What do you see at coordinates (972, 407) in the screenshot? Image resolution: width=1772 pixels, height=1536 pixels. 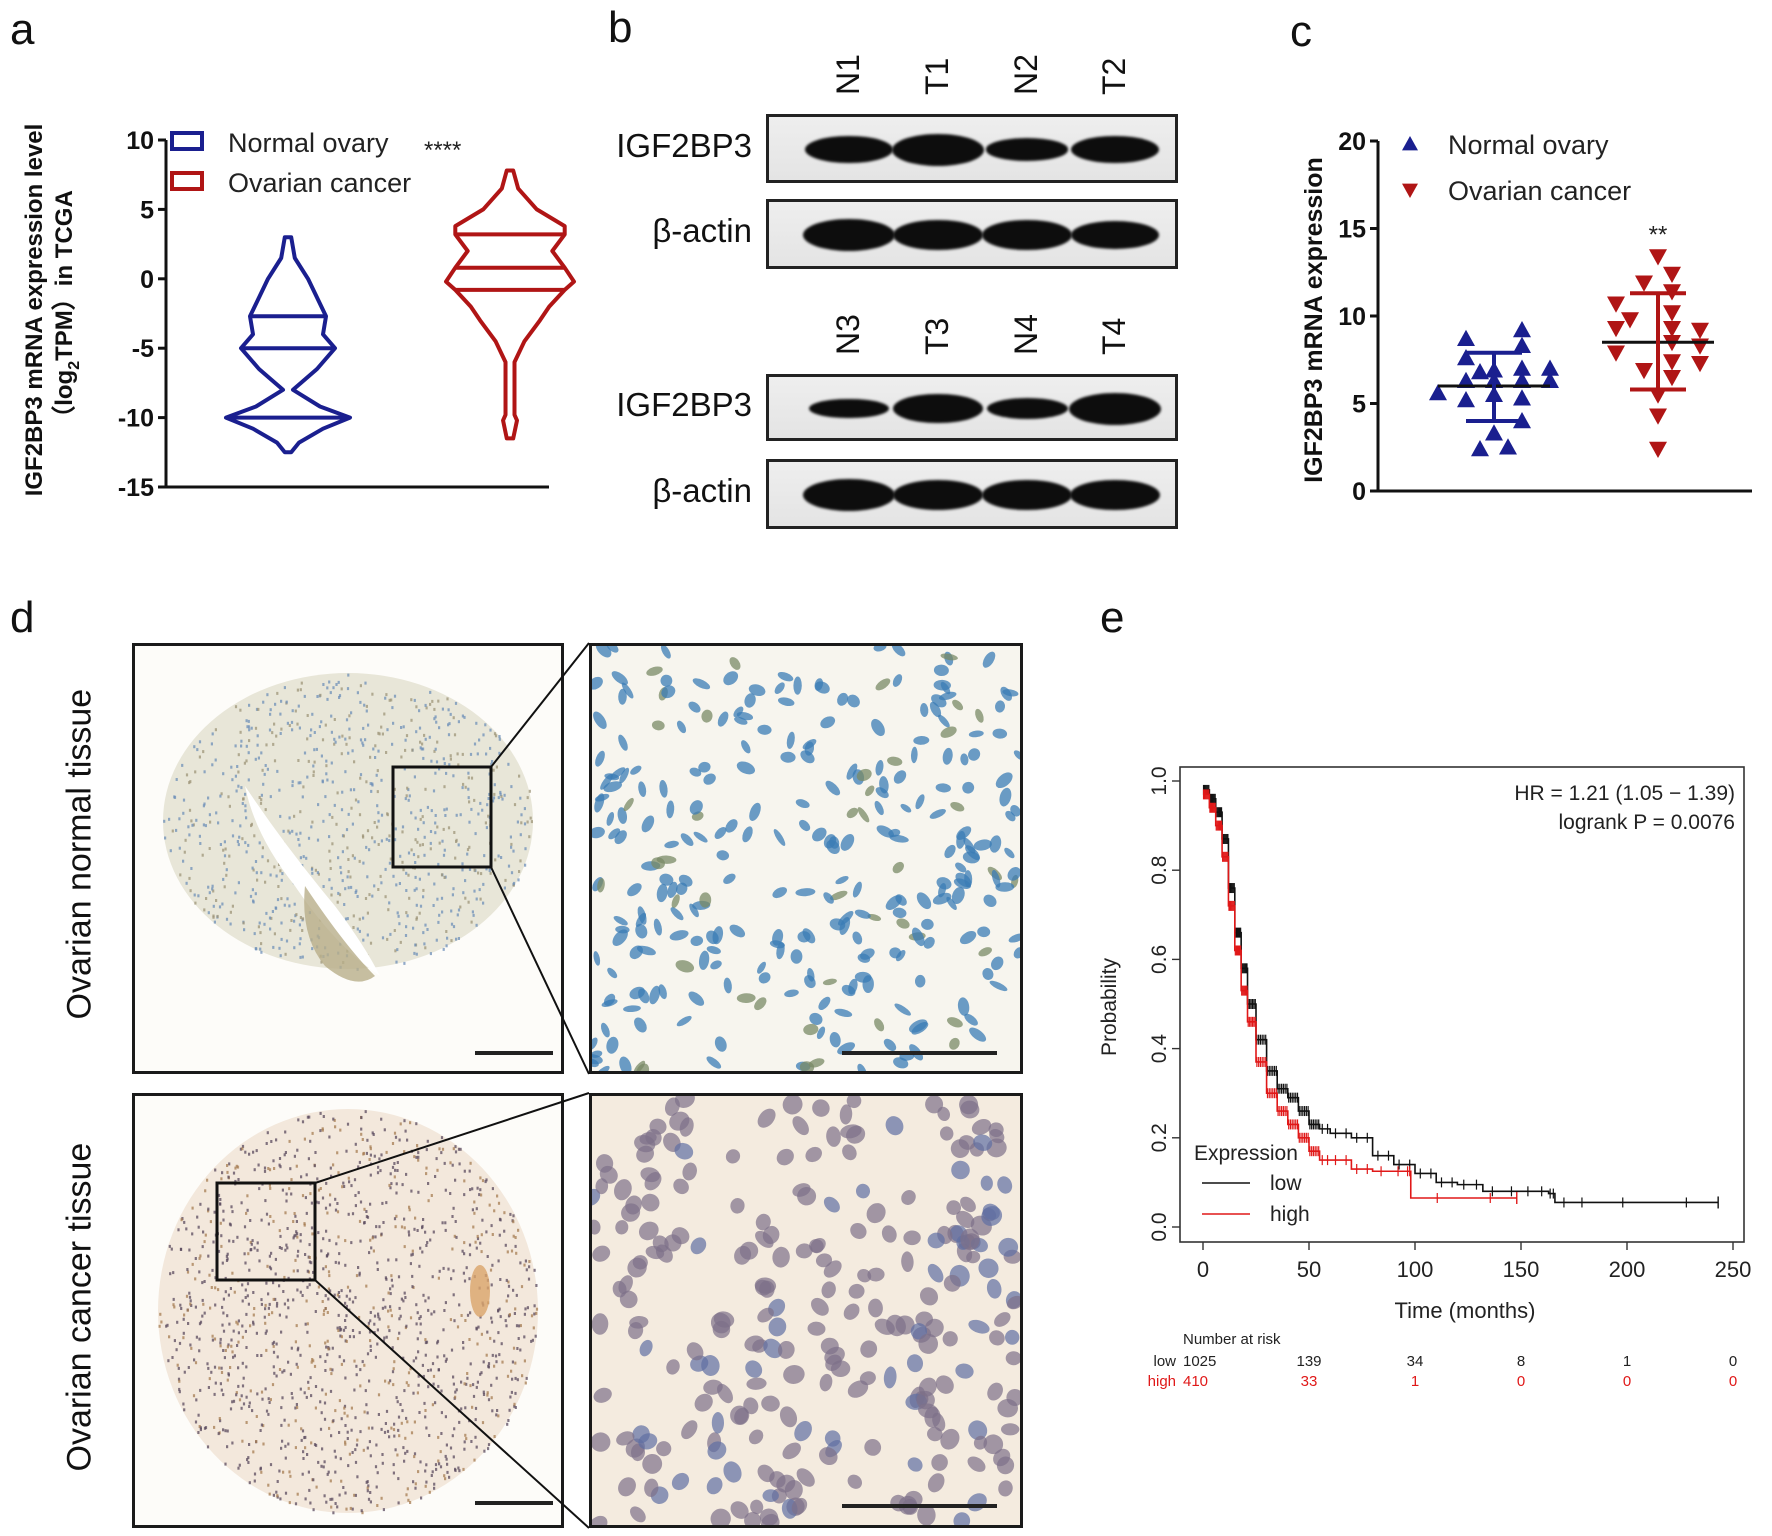 I see `blot-igf2bp3` at bounding box center [972, 407].